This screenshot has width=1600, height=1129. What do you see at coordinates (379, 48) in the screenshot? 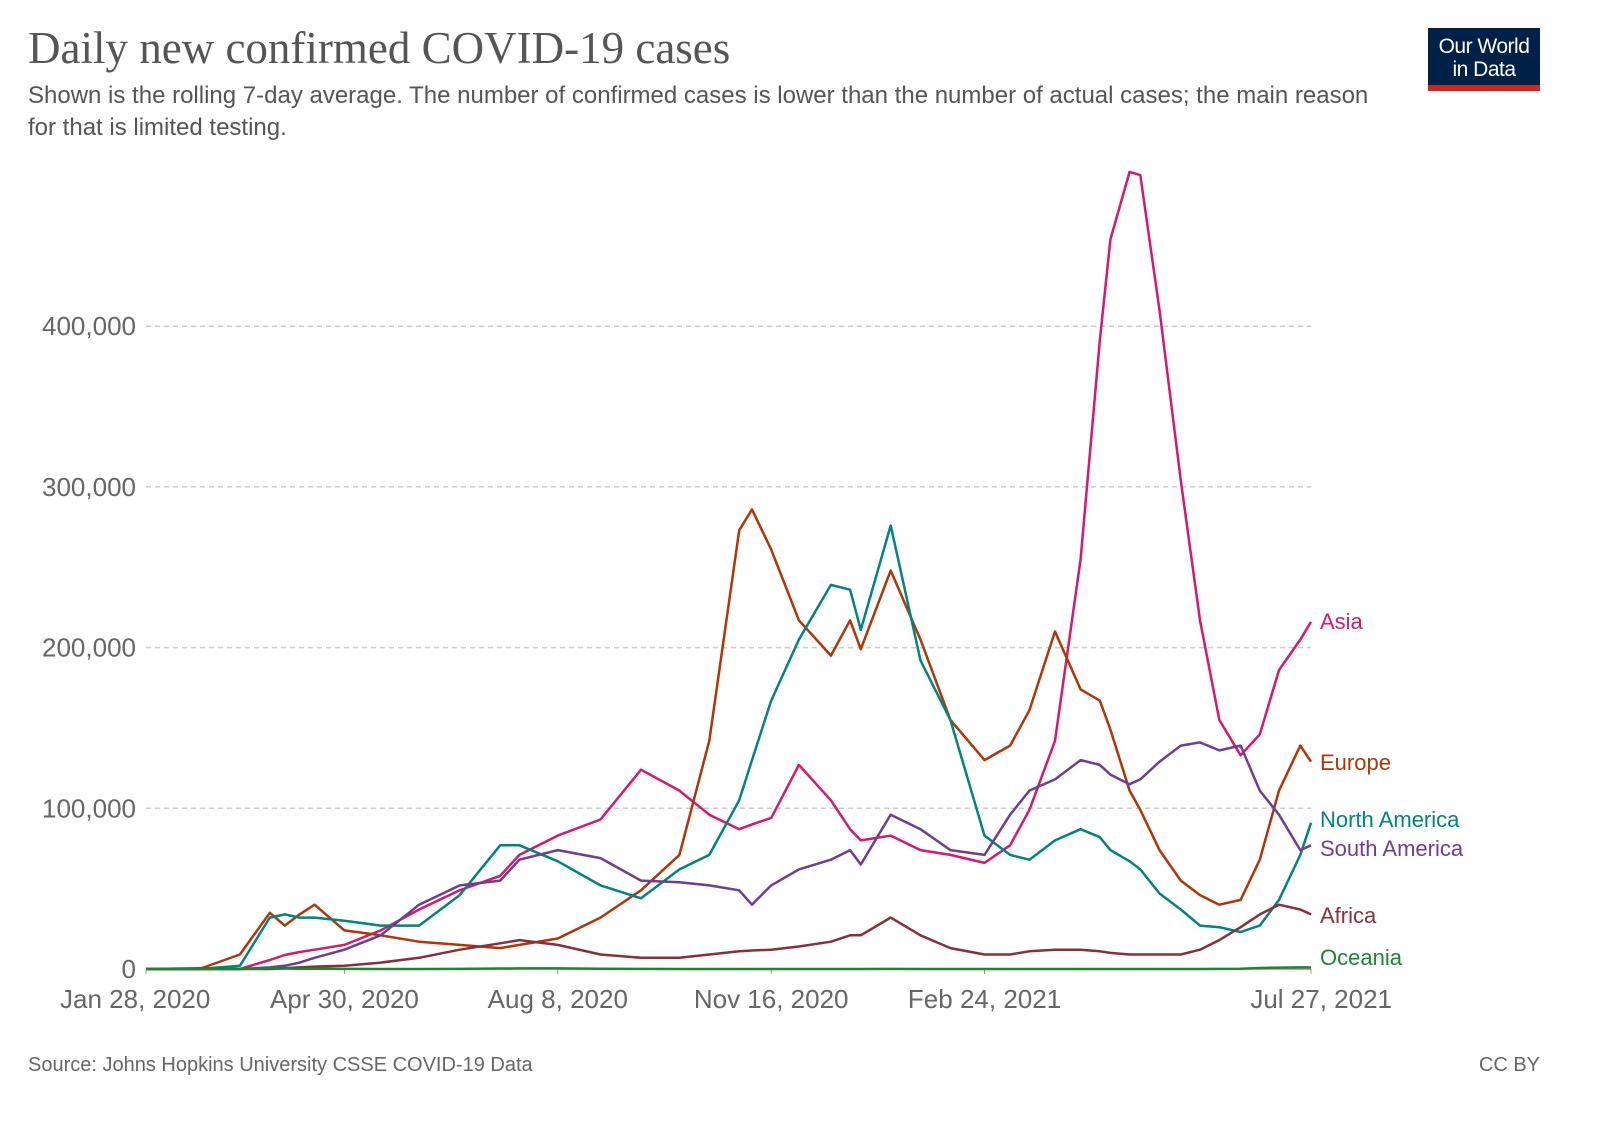
I see `chart-title: Daily new confirmed COVID-19 cases` at bounding box center [379, 48].